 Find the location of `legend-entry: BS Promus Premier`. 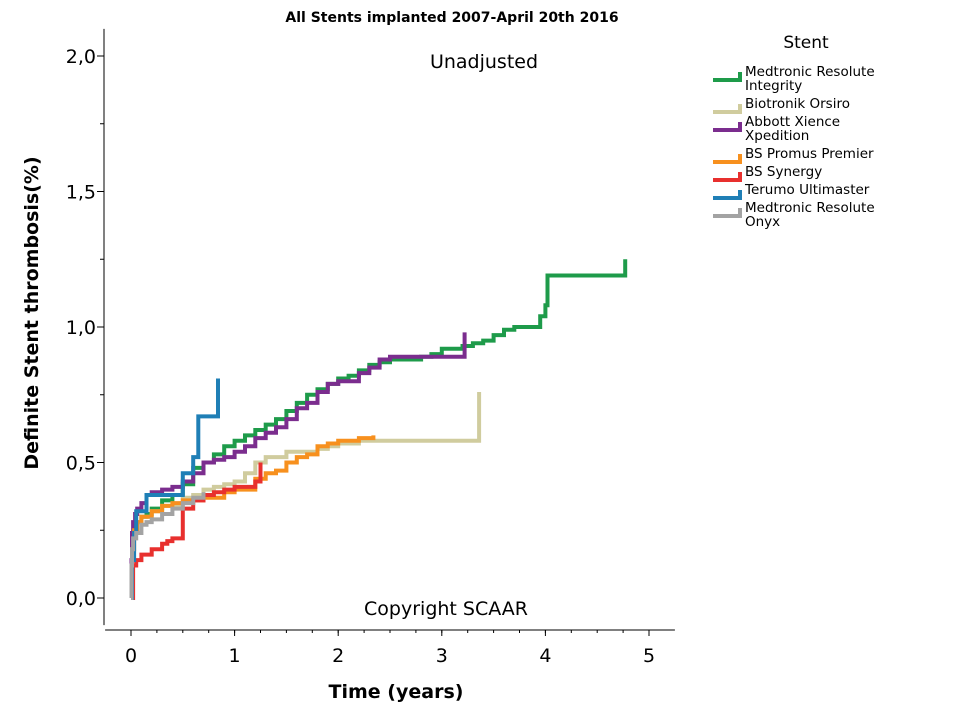

legend-entry: BS Promus Premier is located at coordinates (793, 155).